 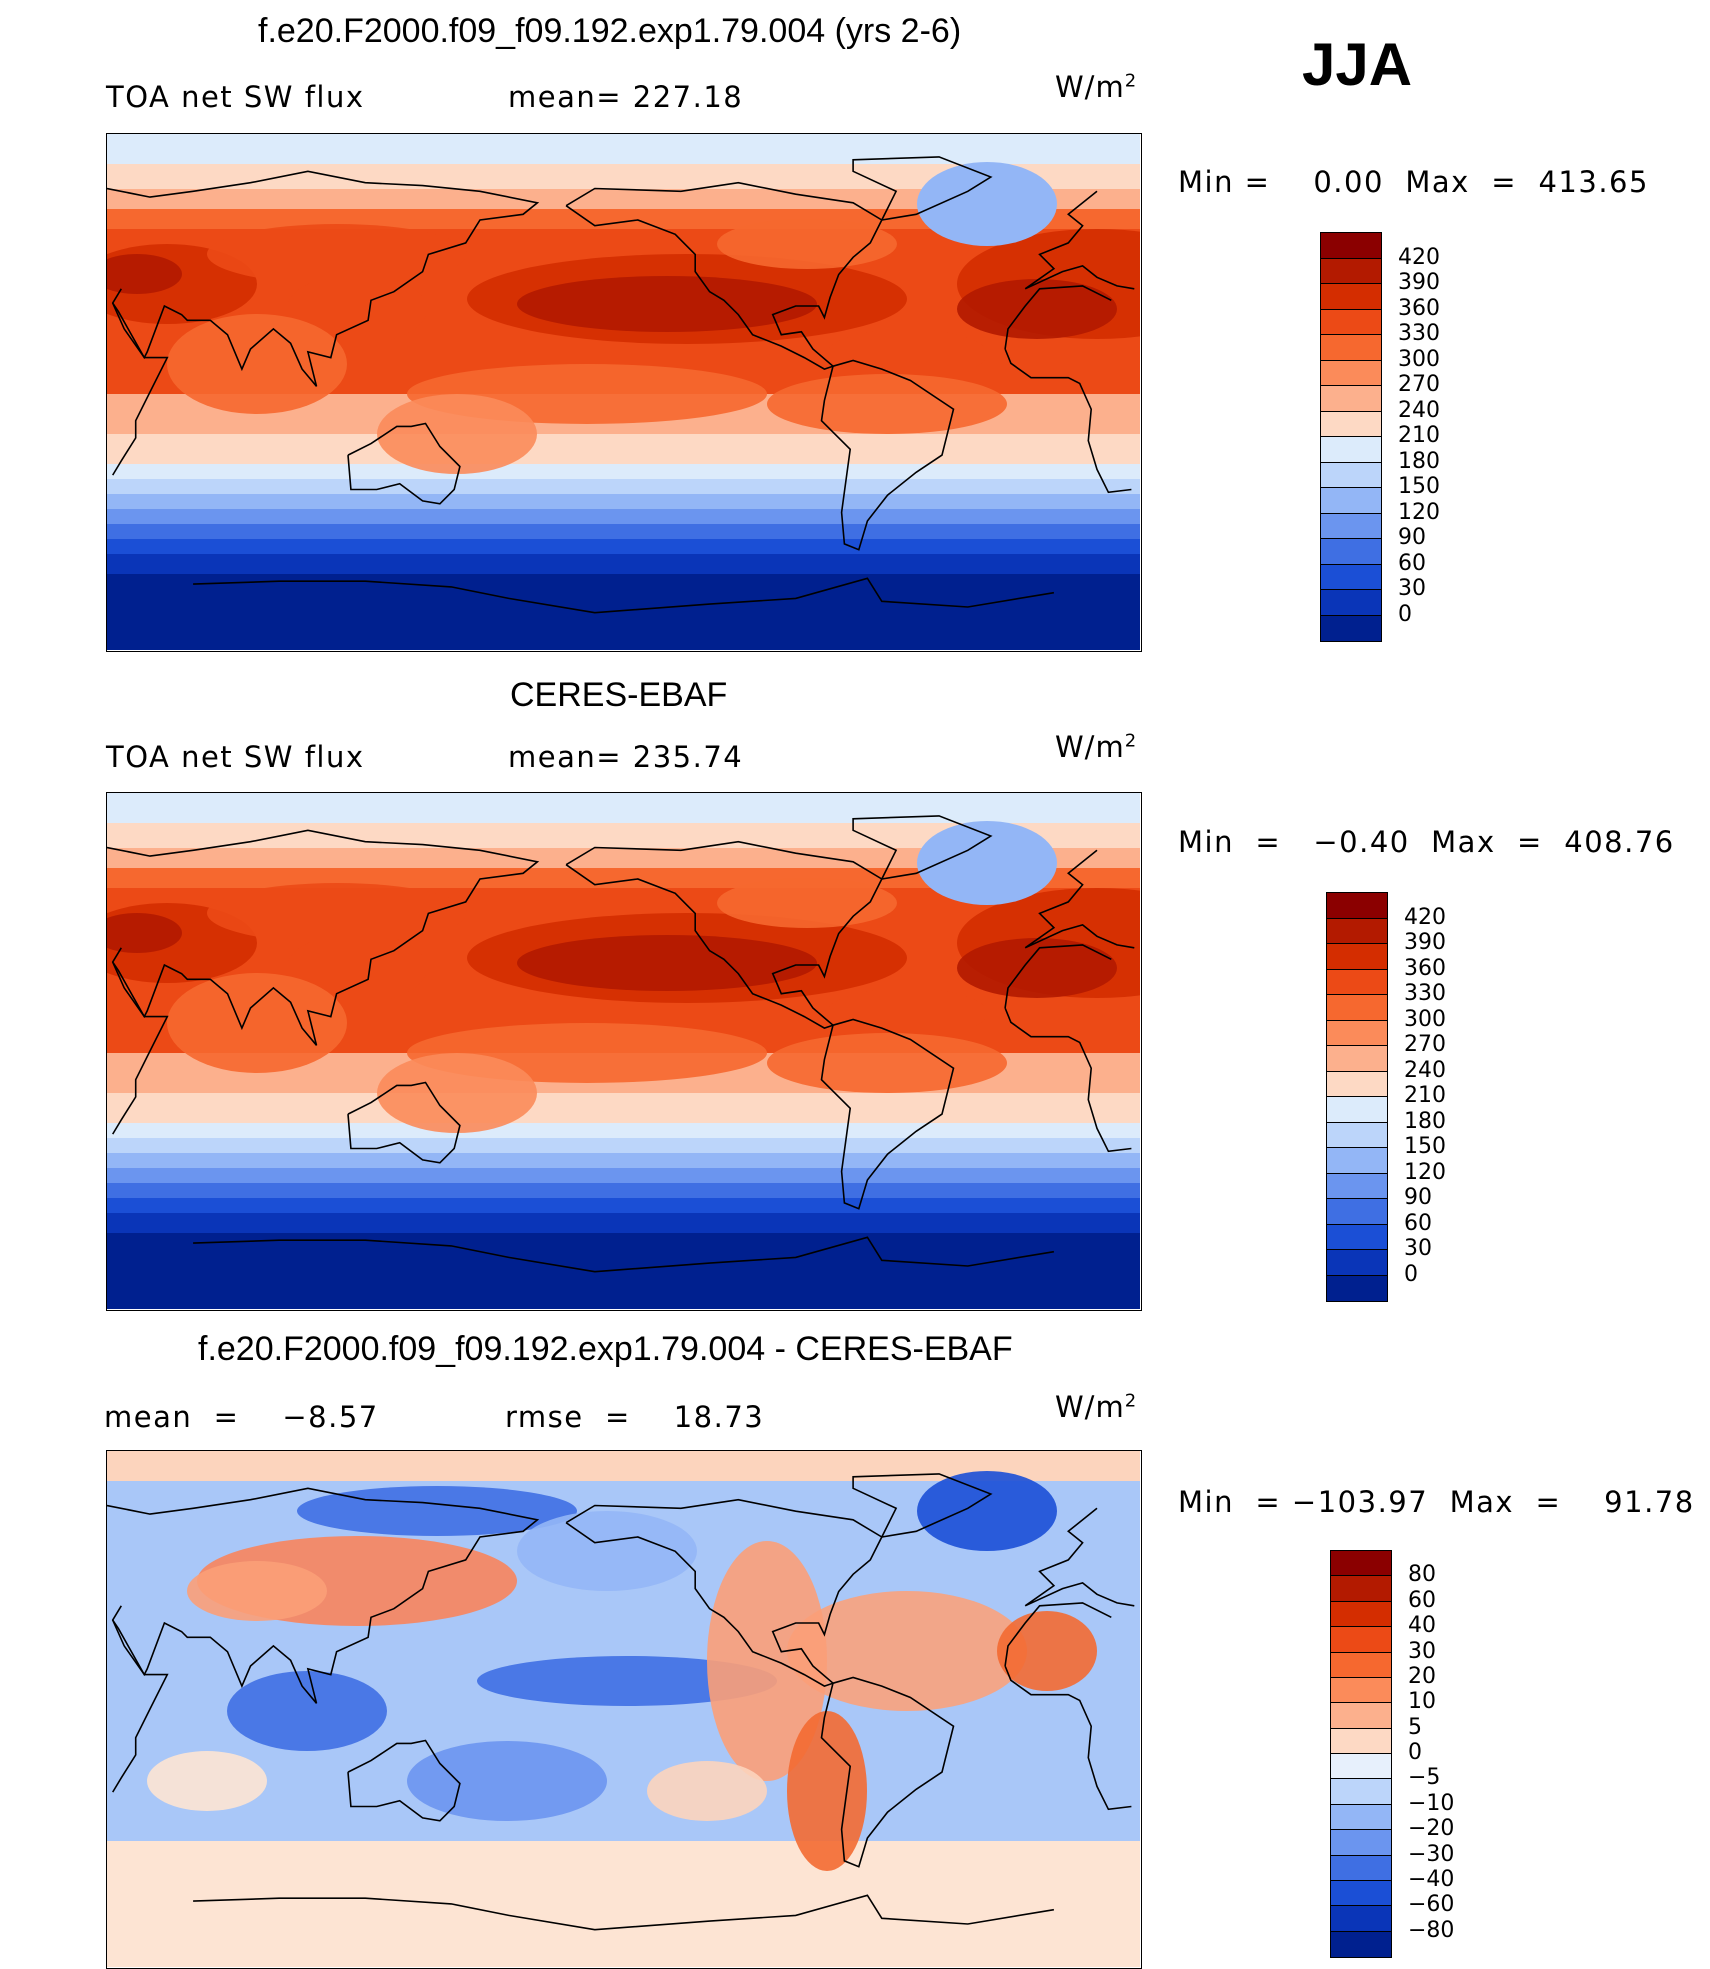 I want to click on panel2-colorbar, so click(x=1357, y=1097).